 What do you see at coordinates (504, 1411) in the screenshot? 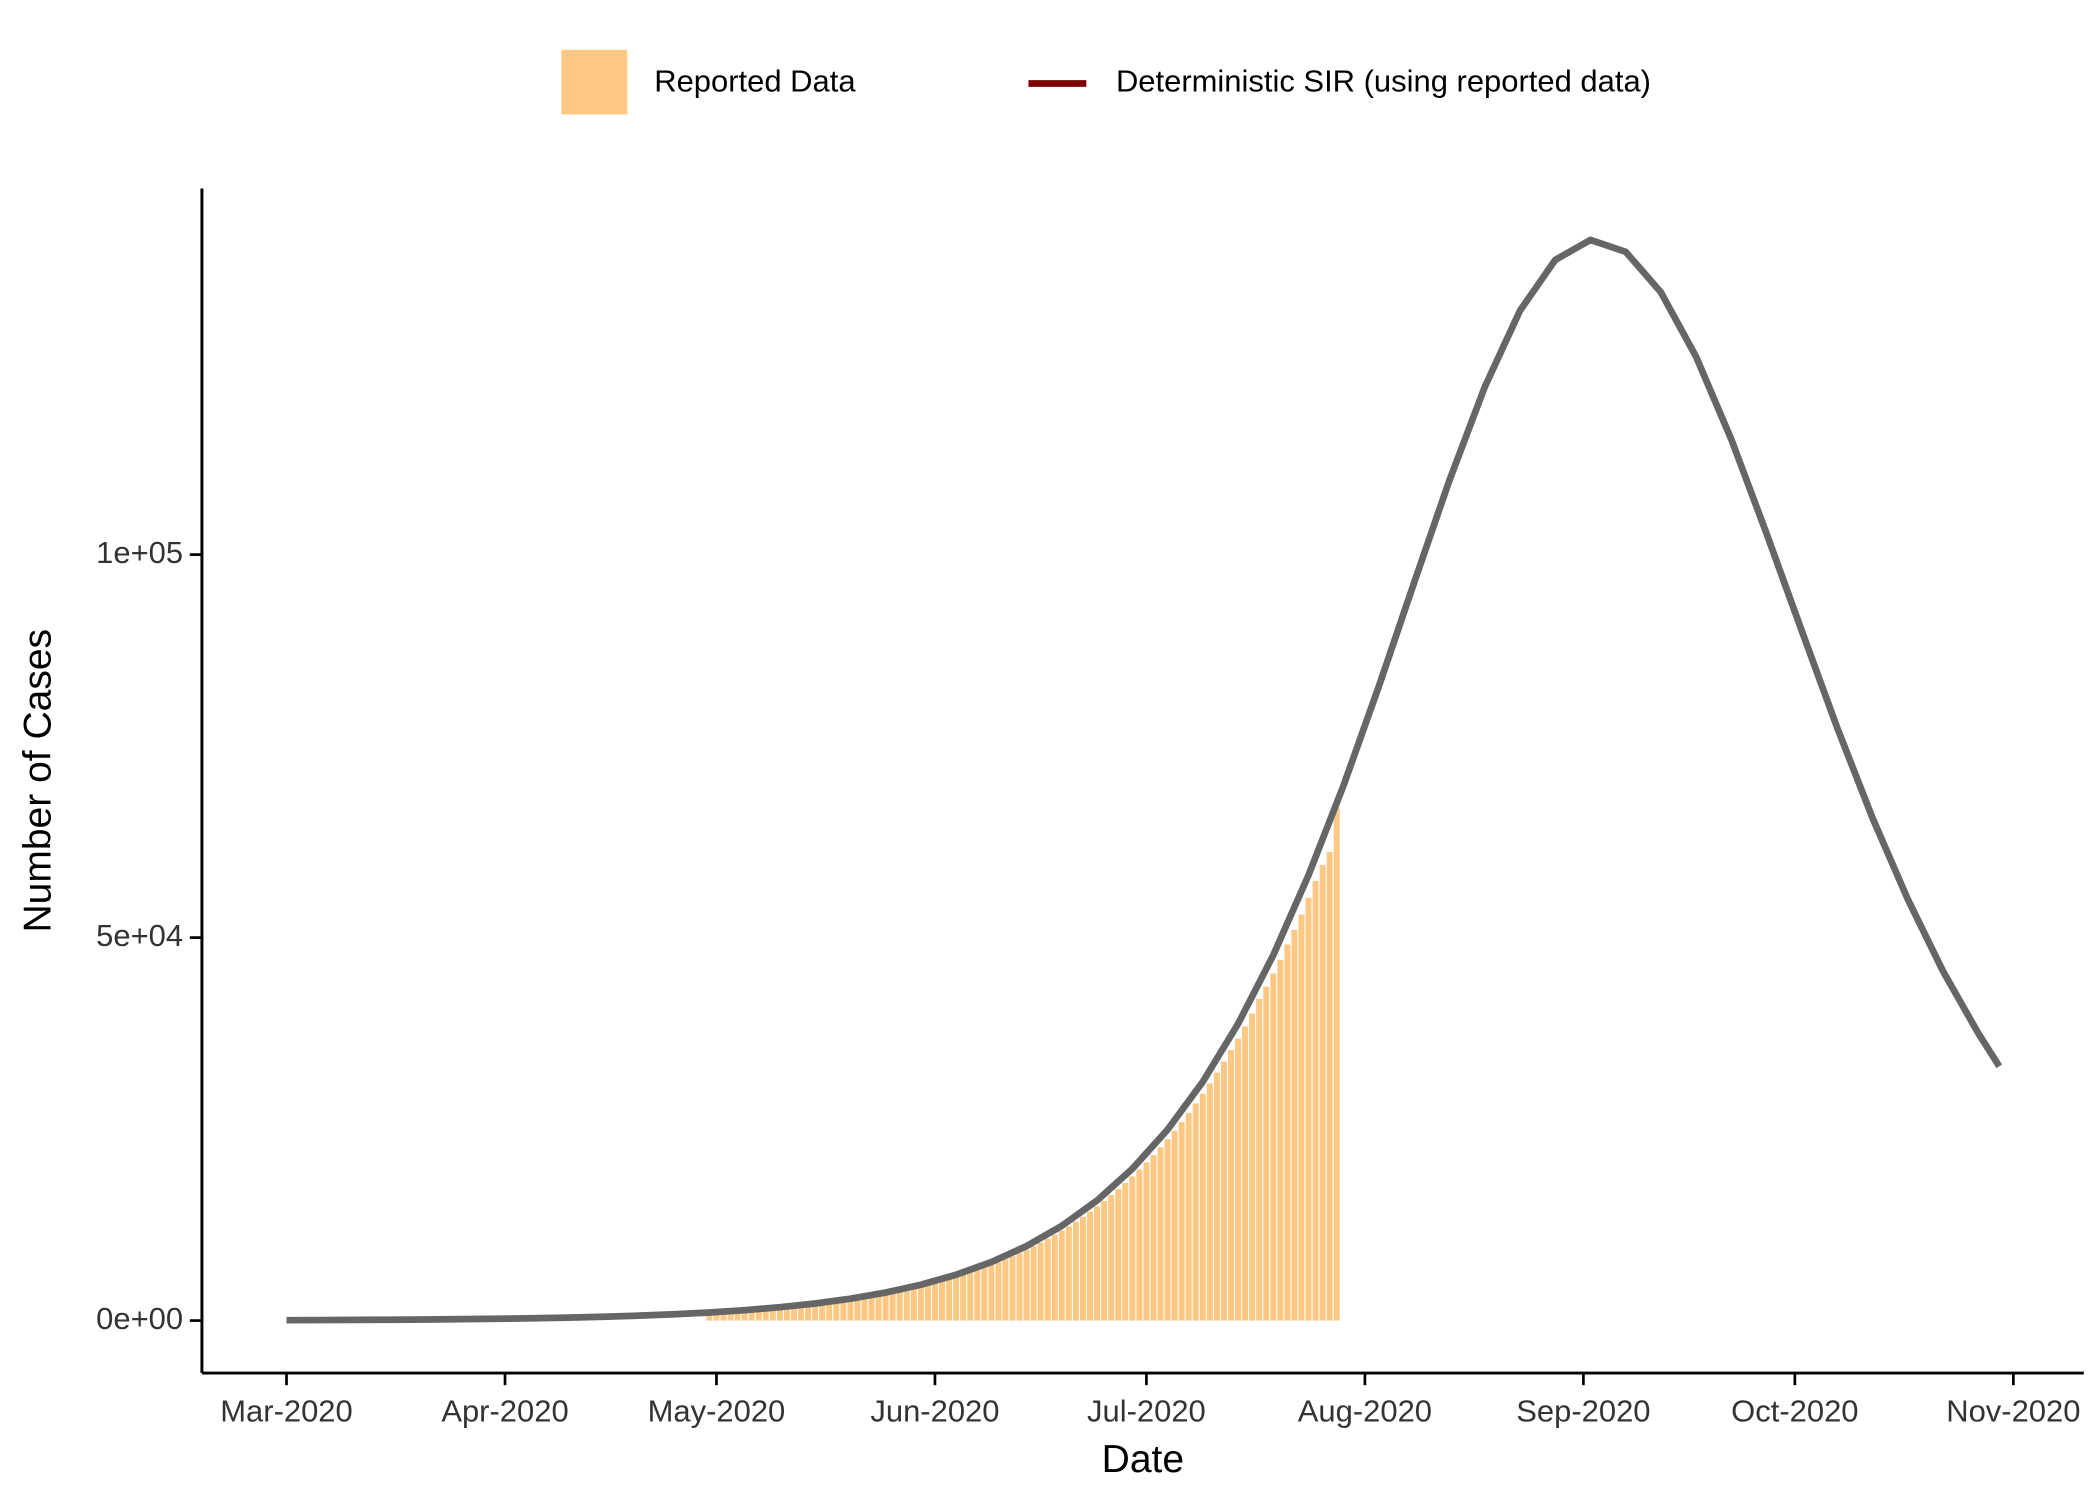
I see `x-tick-label: Apr-2020` at bounding box center [504, 1411].